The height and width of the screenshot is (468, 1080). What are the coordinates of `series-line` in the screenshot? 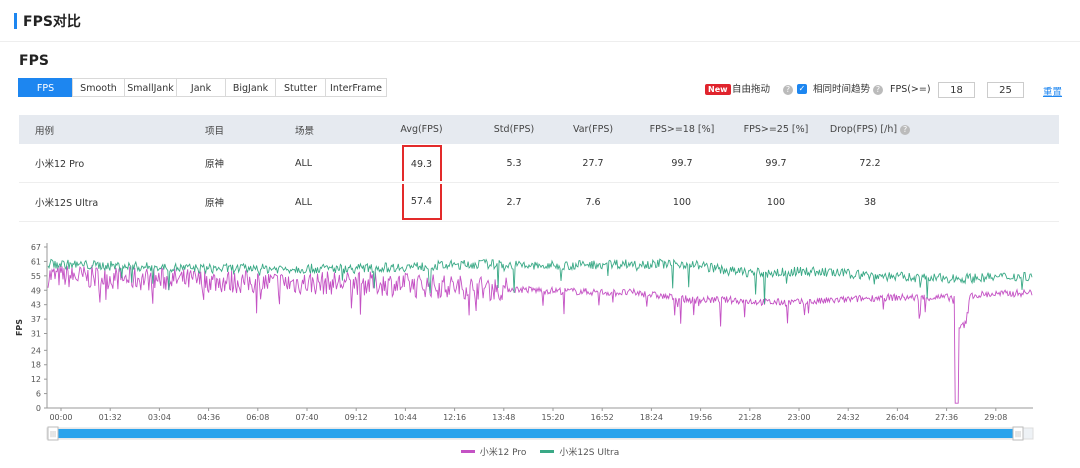 It's located at (540, 281).